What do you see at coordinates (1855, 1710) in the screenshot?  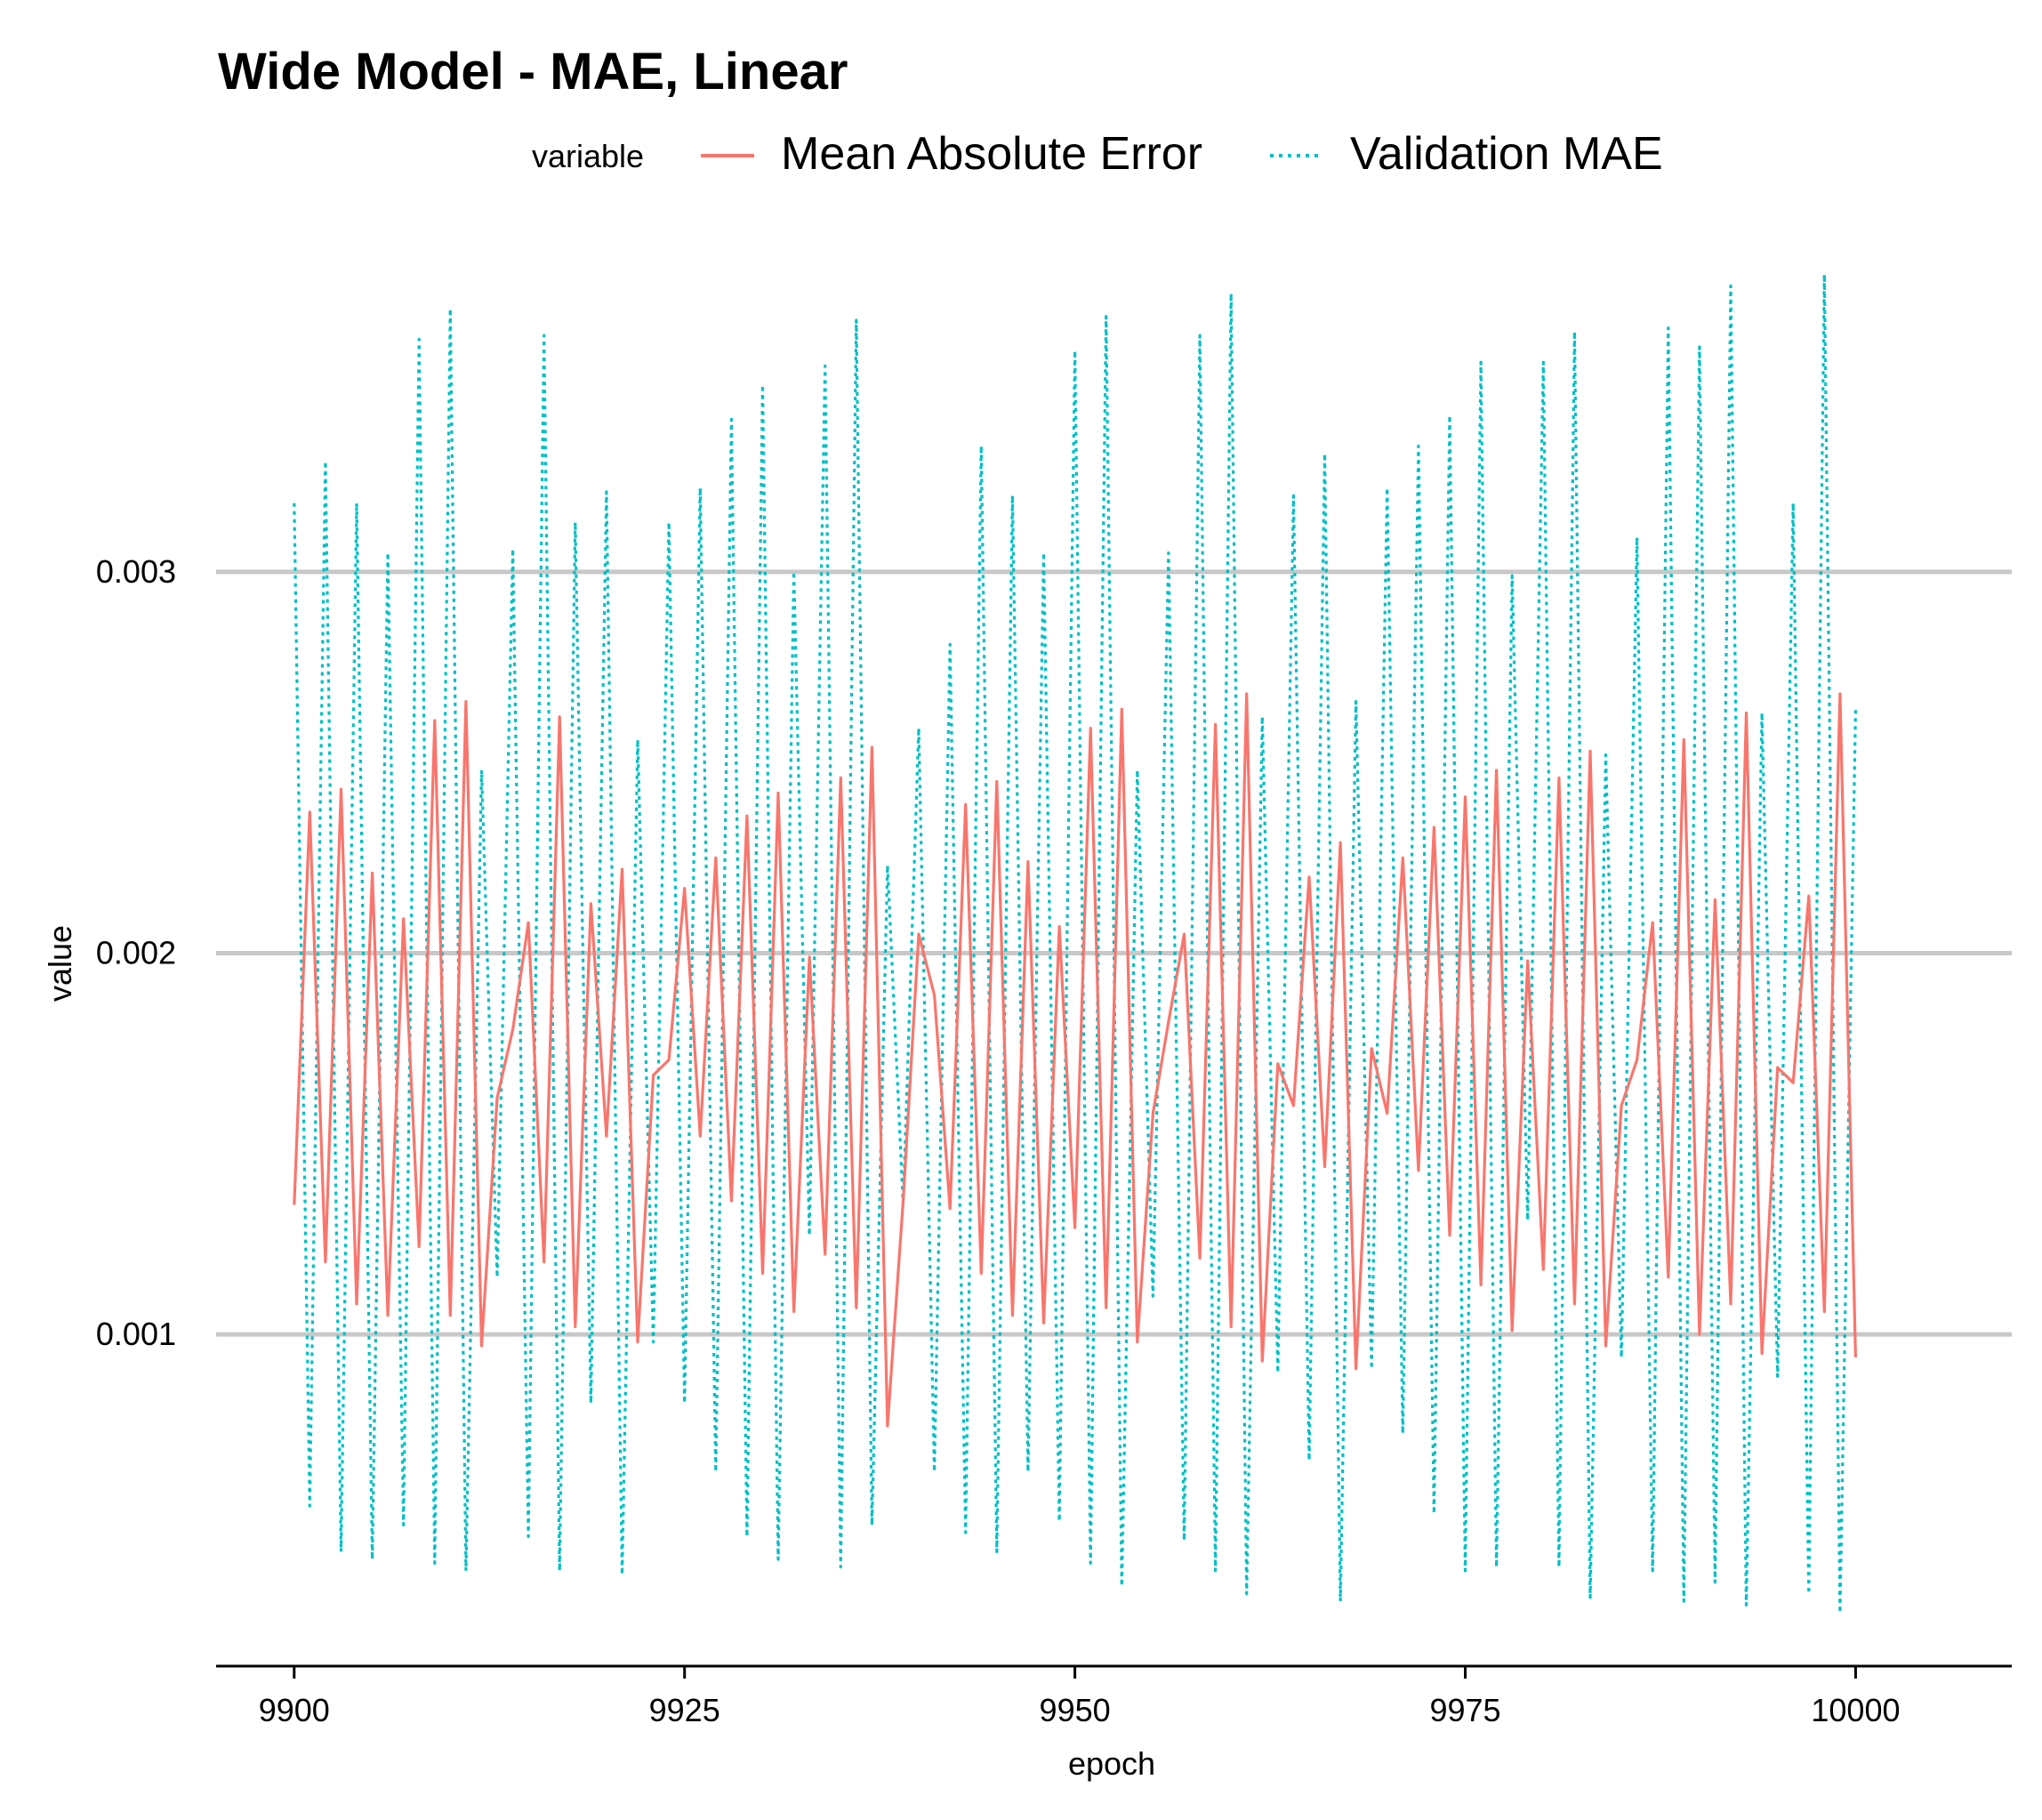 I see `x-tick-label: 10000` at bounding box center [1855, 1710].